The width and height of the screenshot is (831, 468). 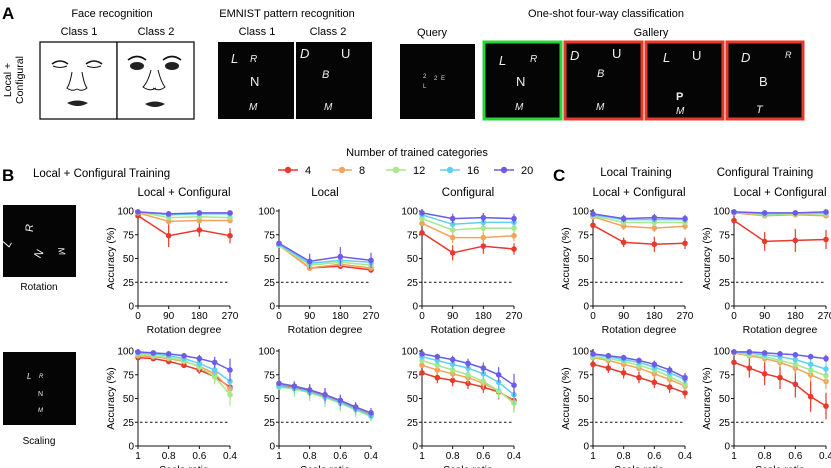 I want to click on svg-text: L, so click(x=666, y=57).